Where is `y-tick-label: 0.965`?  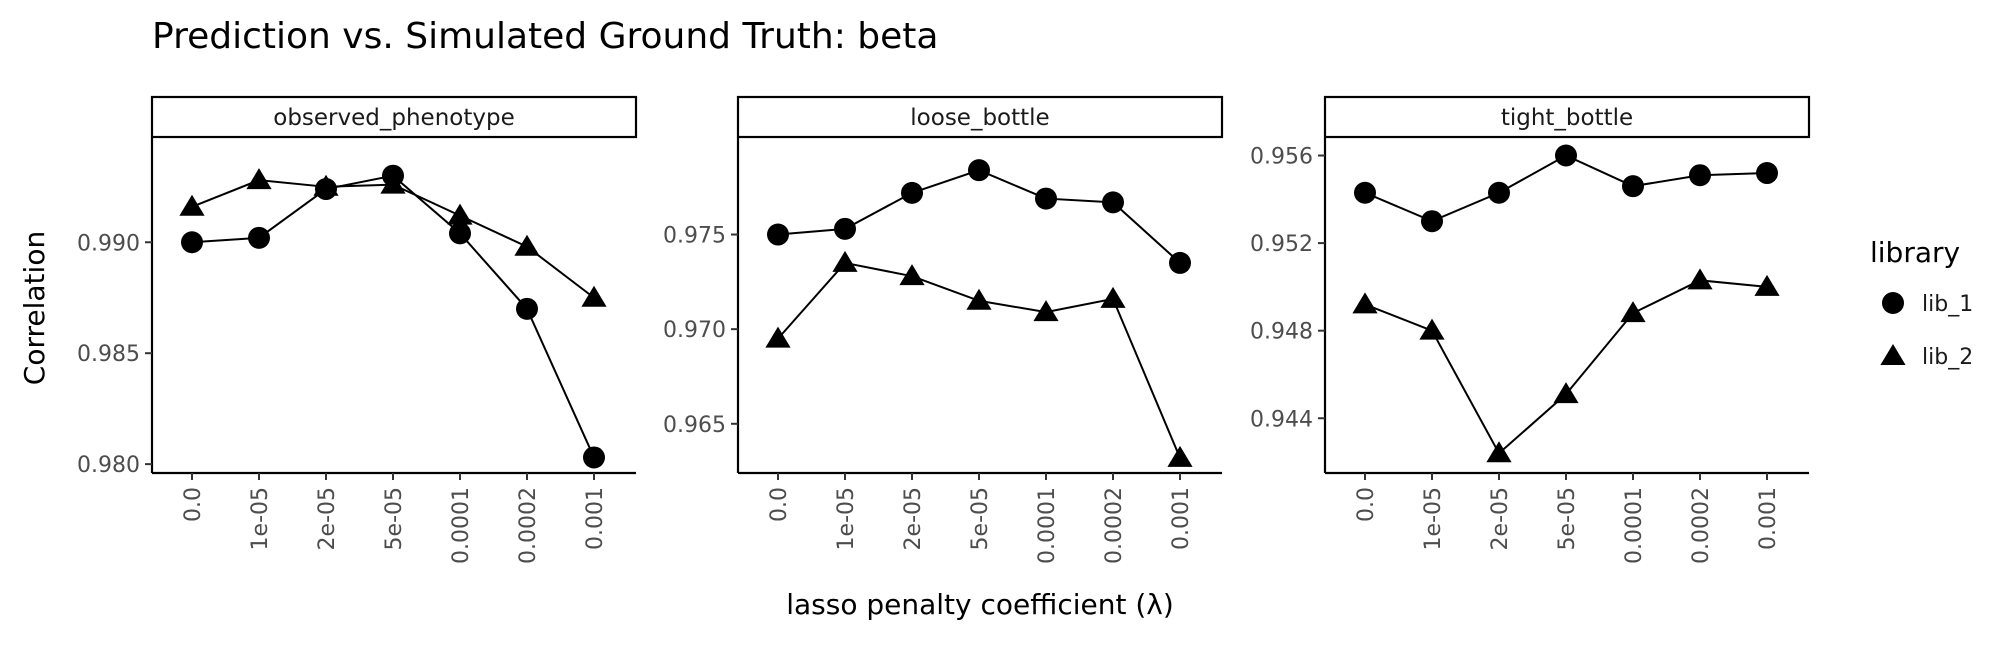 y-tick-label: 0.965 is located at coordinates (694, 425).